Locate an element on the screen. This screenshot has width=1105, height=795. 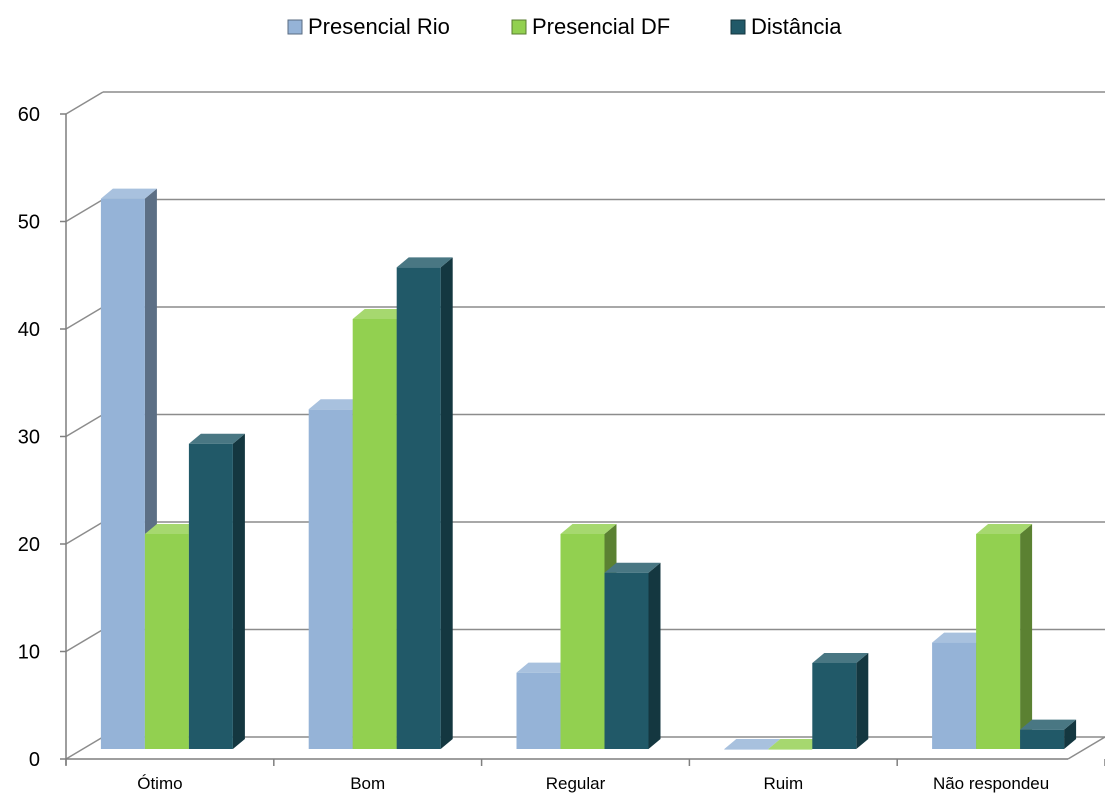
y-tick-label: 0 is located at coordinates (34, 760).